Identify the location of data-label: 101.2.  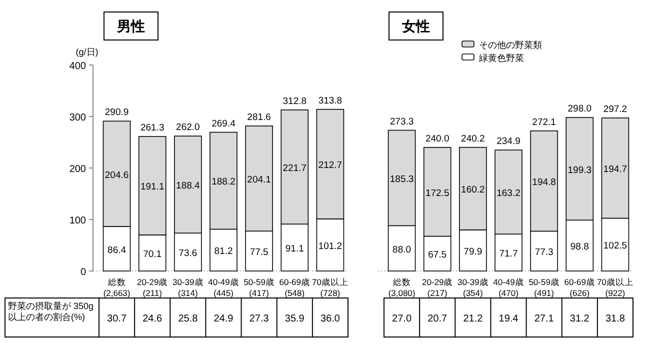
(330, 246).